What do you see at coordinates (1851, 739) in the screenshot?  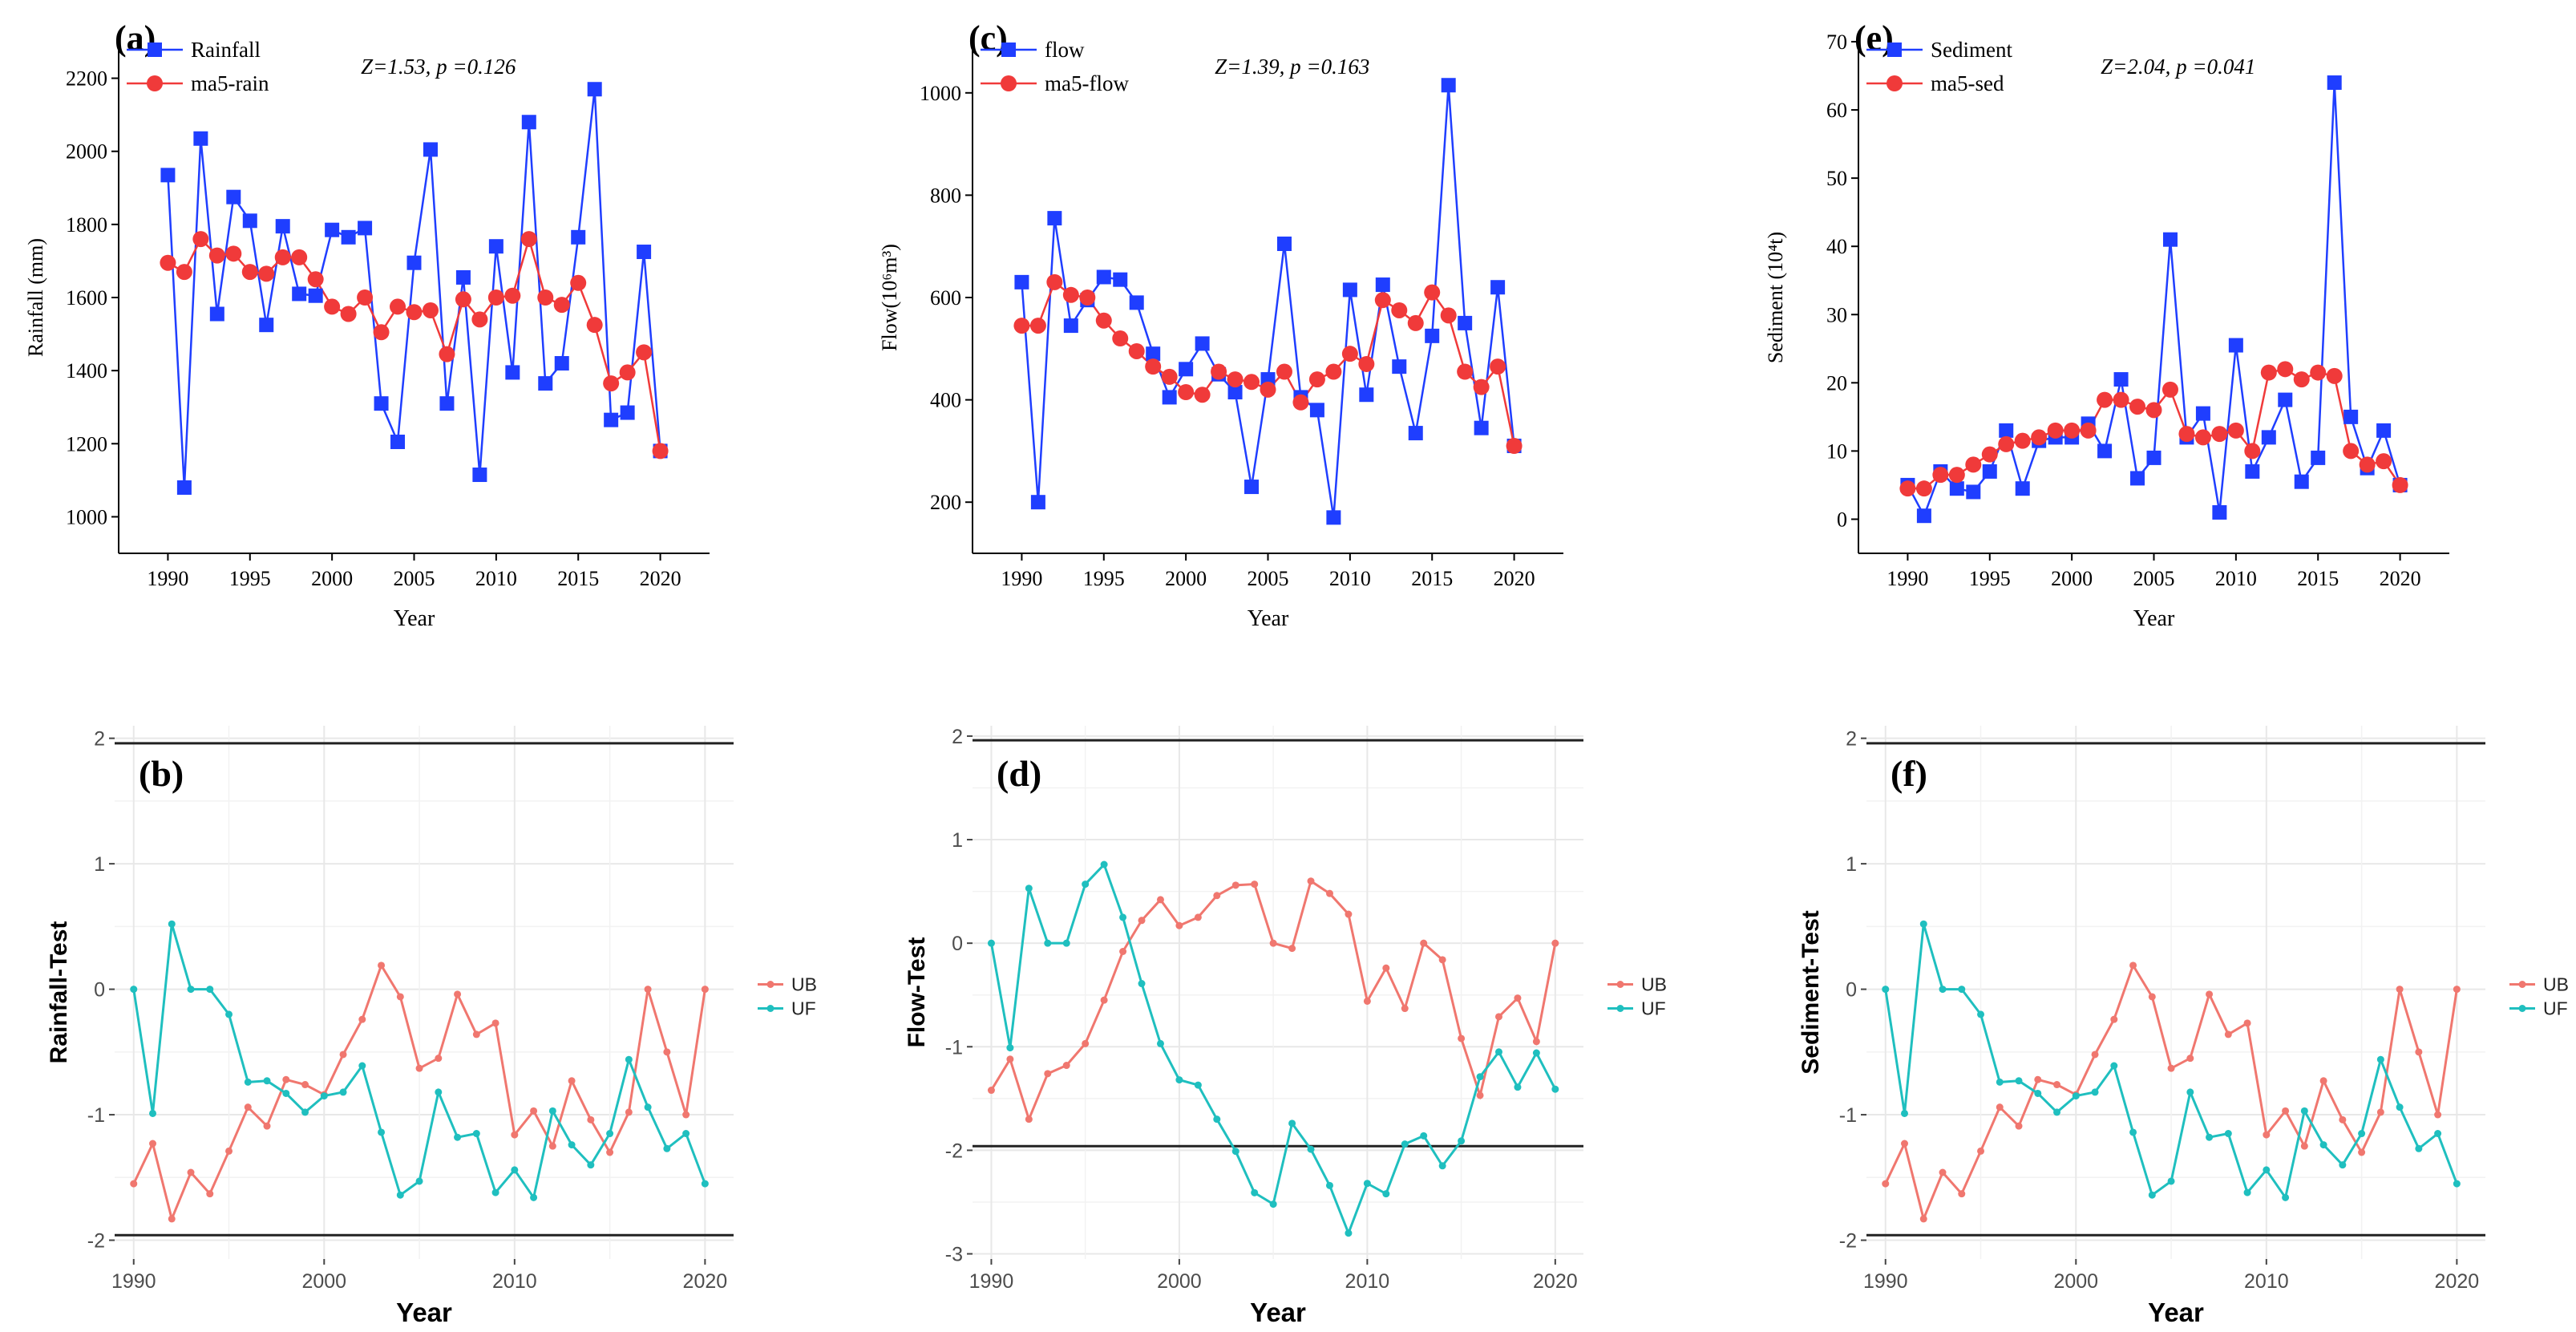 I see `y-tick-label: 2` at bounding box center [1851, 739].